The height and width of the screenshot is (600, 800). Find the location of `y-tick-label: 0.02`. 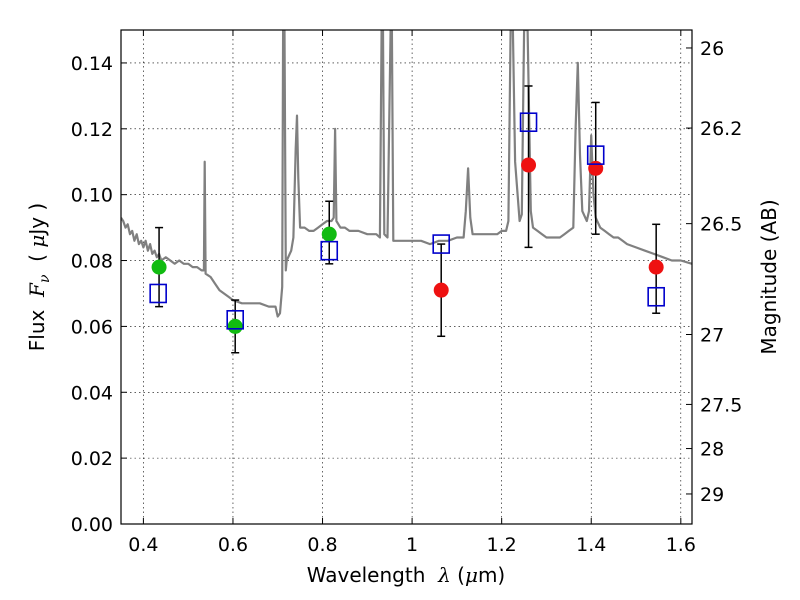

y-tick-label: 0.02 is located at coordinates (92, 459).